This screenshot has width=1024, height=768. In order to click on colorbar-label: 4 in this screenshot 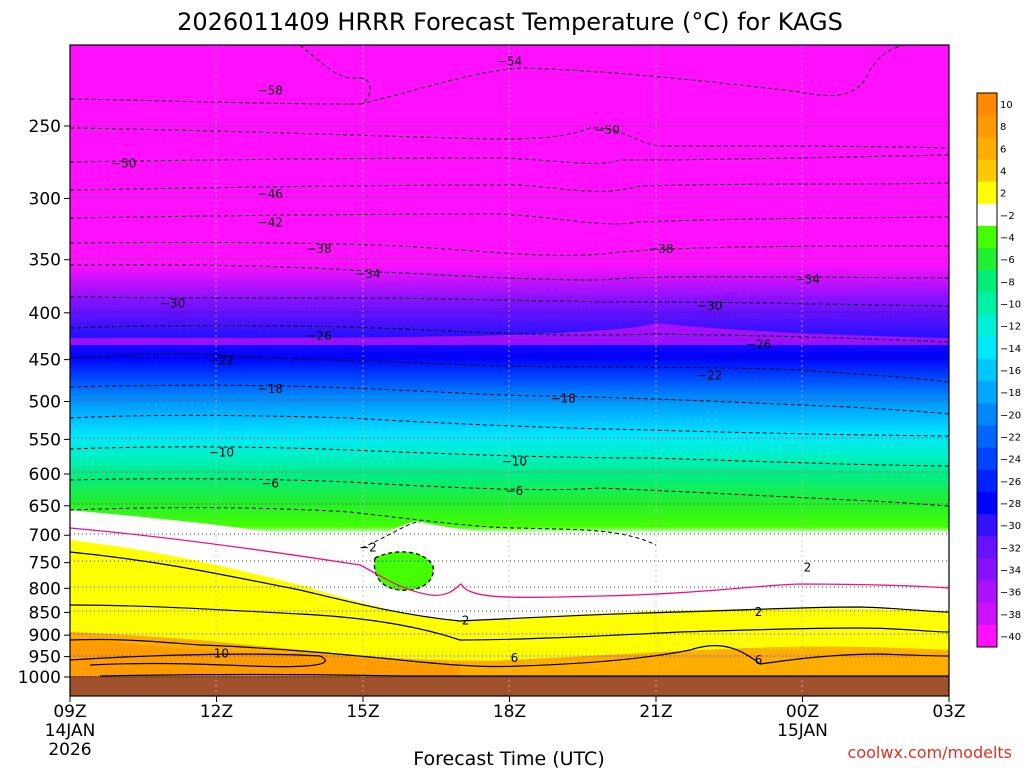, I will do `click(1003, 172)`.